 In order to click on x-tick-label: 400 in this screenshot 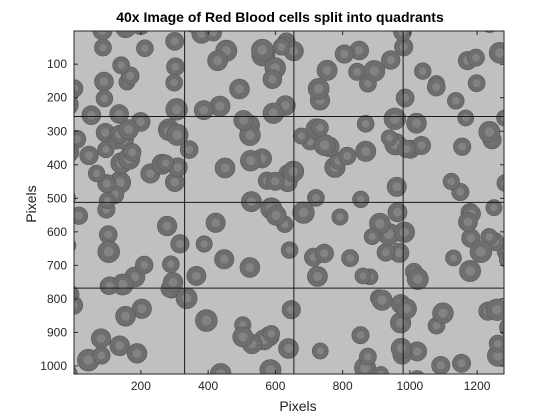, I will do `click(208, 386)`.